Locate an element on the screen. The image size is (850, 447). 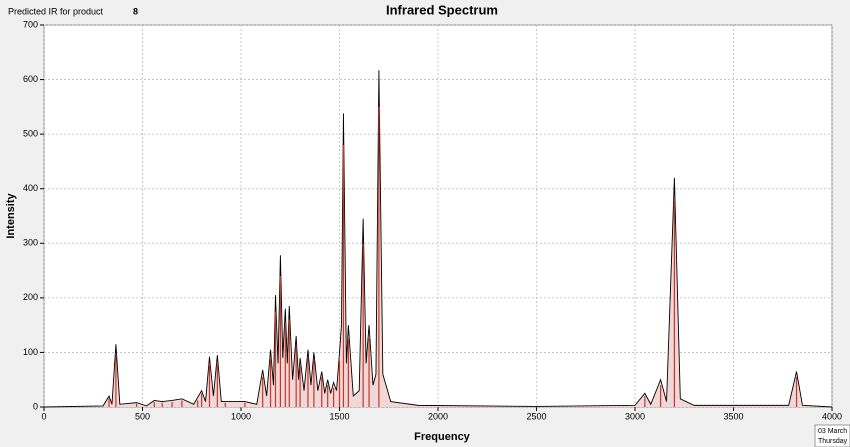
y-tick-label: 200 is located at coordinates (30, 297).